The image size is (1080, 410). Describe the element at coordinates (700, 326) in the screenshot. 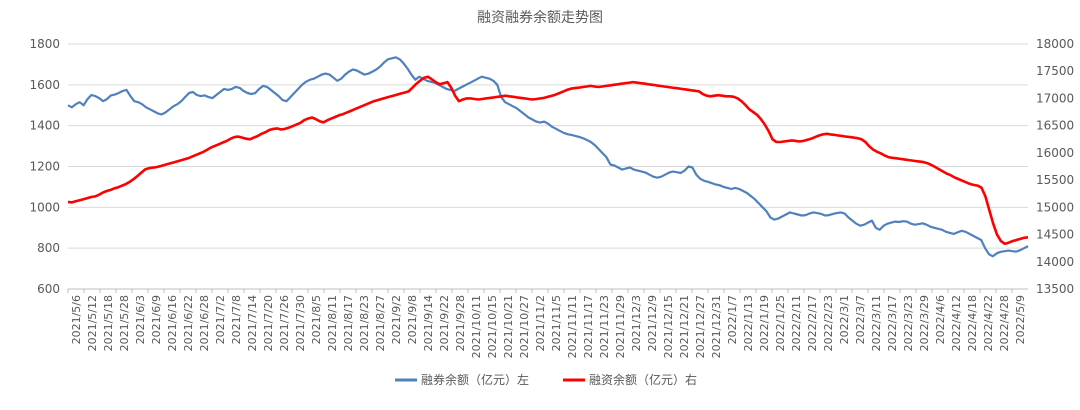

I see `x-tick-label: 2021/12/27` at that location.